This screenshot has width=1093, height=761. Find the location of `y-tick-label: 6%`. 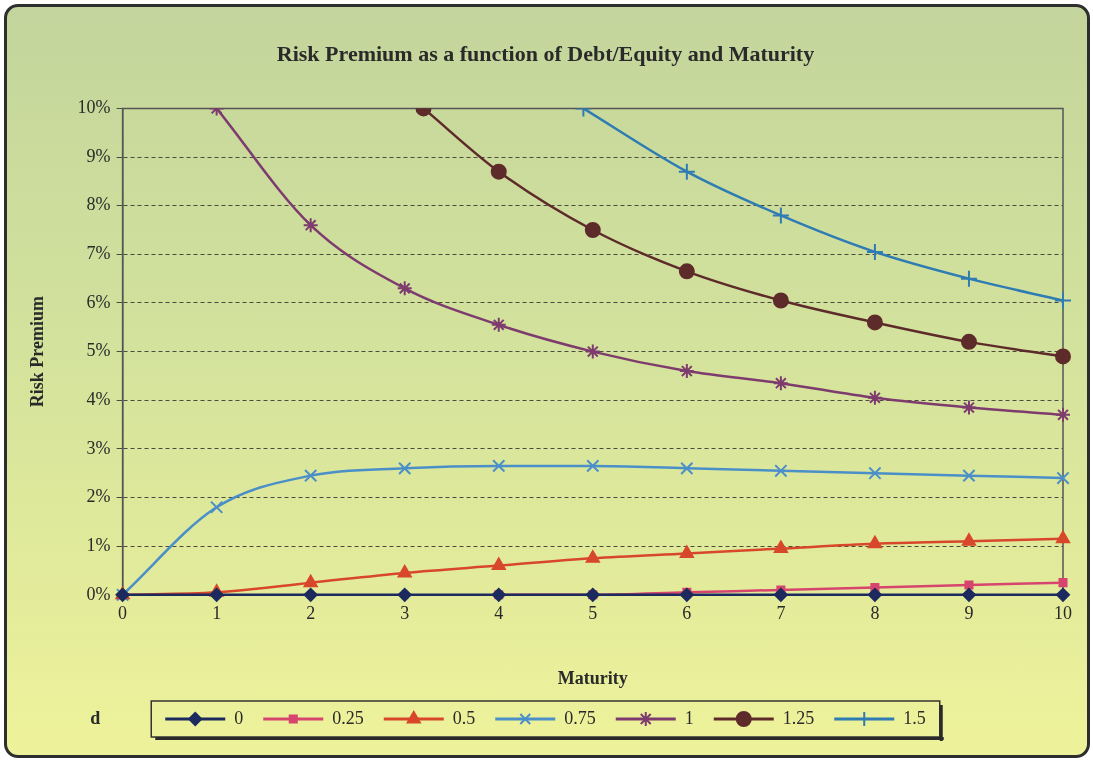

y-tick-label: 6% is located at coordinates (98, 301).